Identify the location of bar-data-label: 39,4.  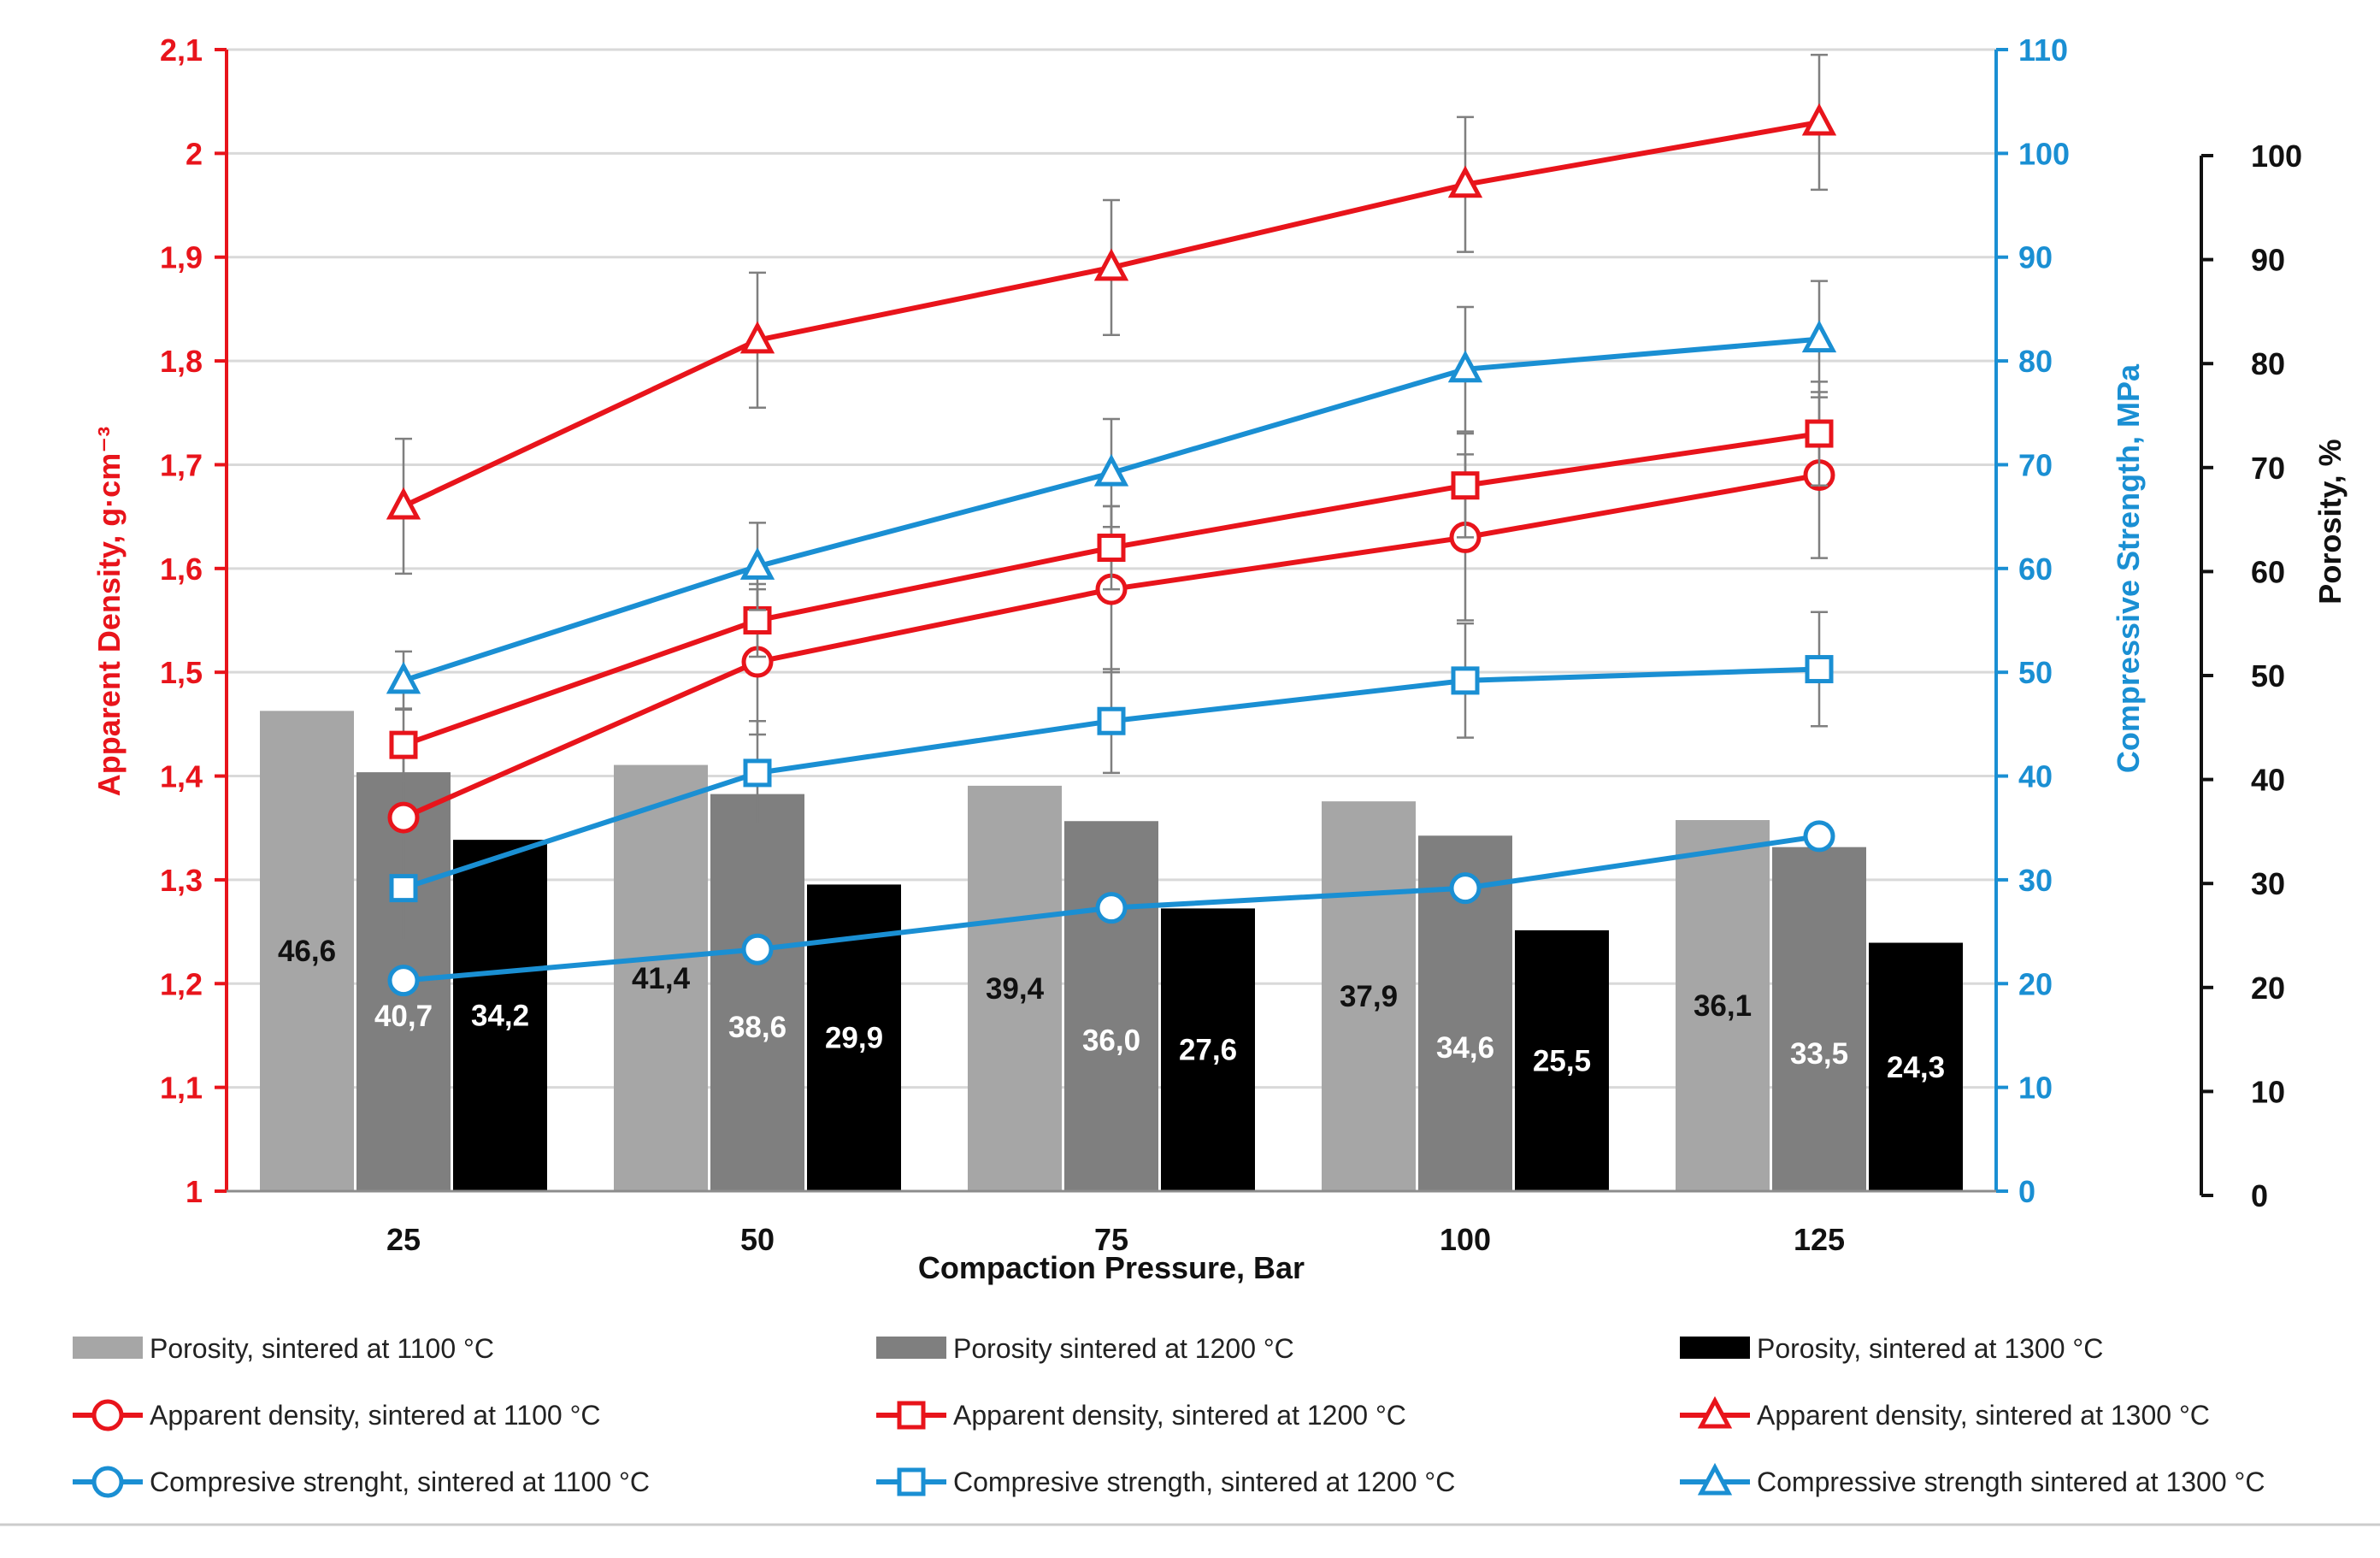
(1016, 989).